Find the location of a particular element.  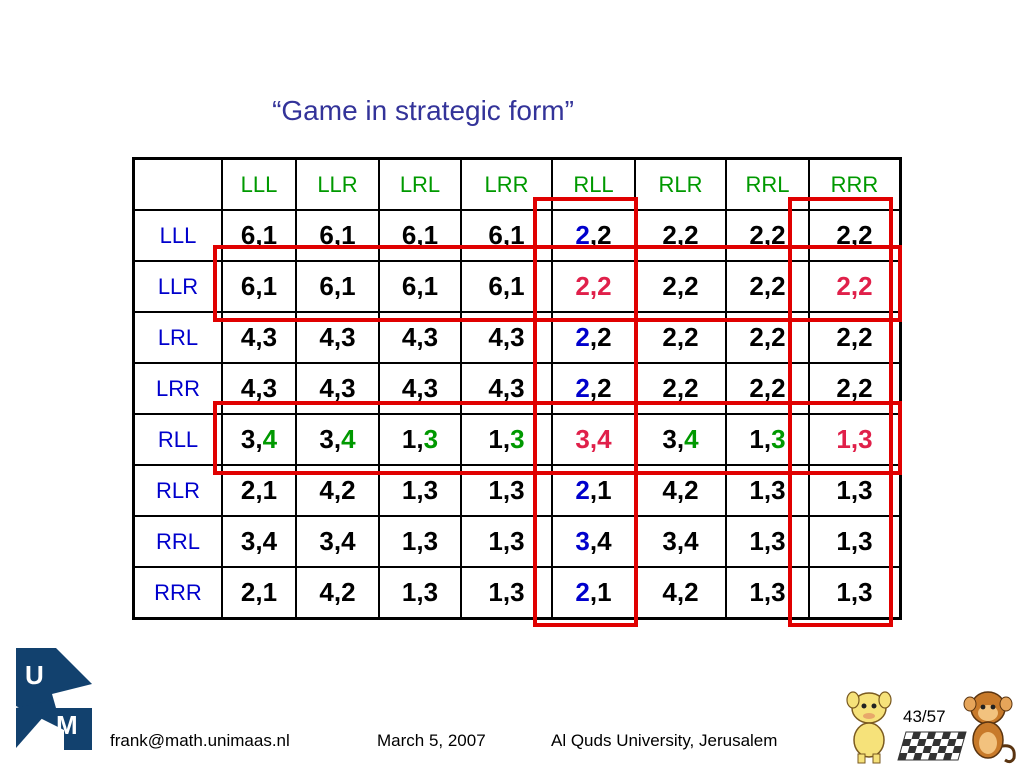

header-row: LLL LLR LRL LRR RLL RLR RRL RRR is located at coordinates (517, 184).